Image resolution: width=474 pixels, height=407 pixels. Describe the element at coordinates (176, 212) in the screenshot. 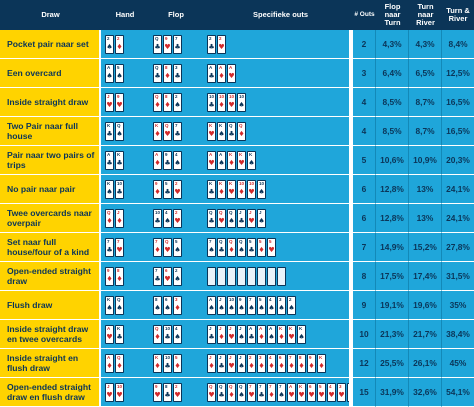

I see `card-rank: 2` at that location.